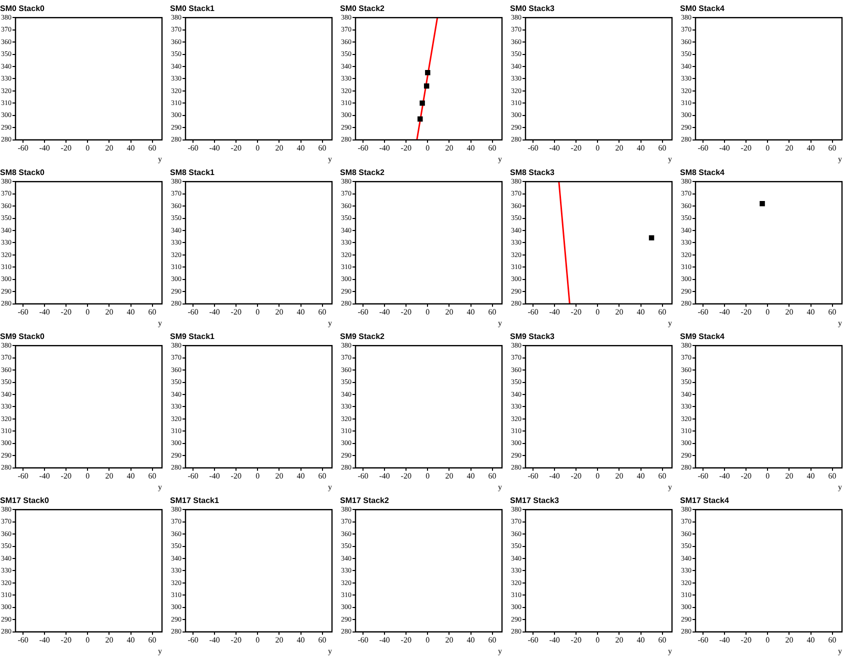 This screenshot has height=656, width=851. I want to click on chart-title: SM0 Stack1, so click(193, 9).